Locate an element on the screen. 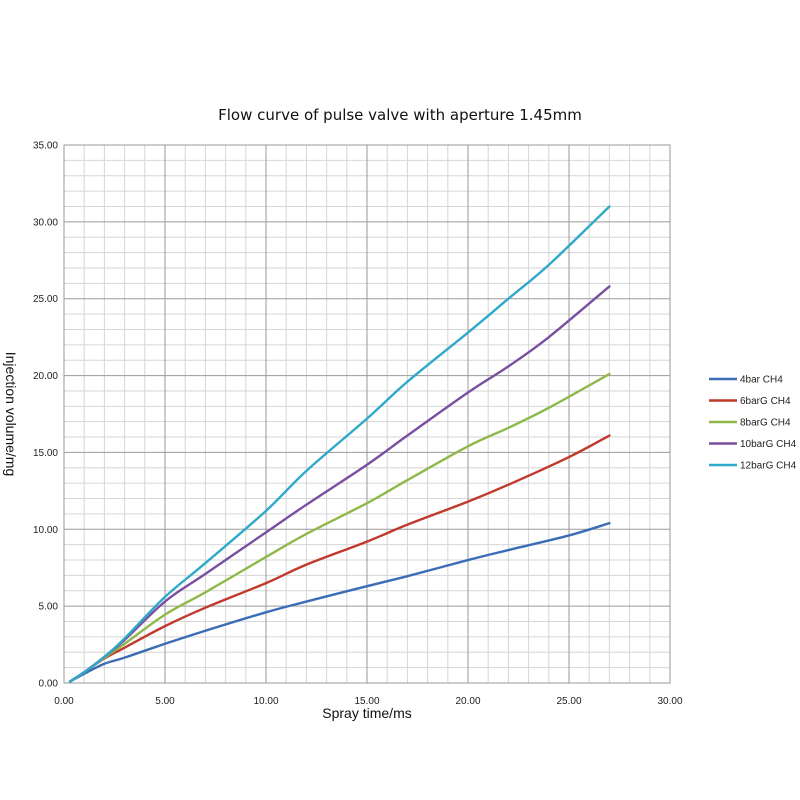 The height and width of the screenshot is (800, 800). x-tick-label: 20.00 is located at coordinates (467, 701).